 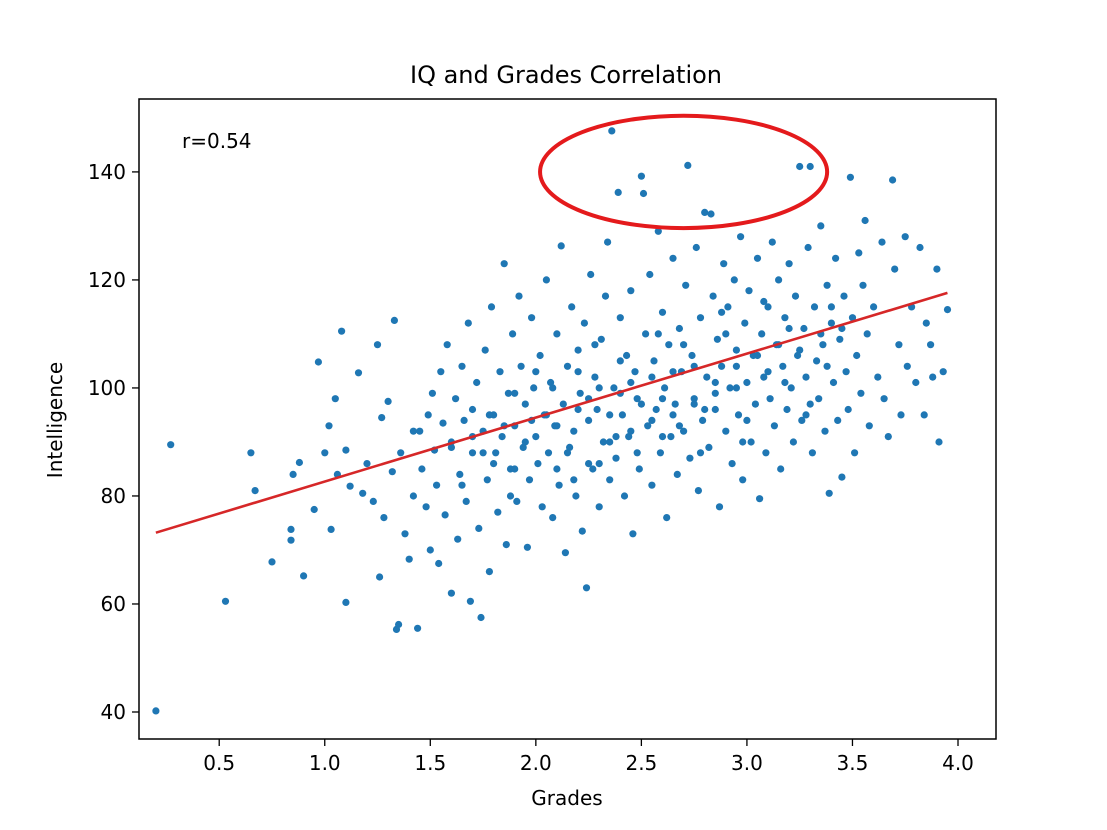 I want to click on x-axis: 0.5 1.0 1.5 2.0 2.5 3.0 3.5 4.0, so click(x=588, y=757).